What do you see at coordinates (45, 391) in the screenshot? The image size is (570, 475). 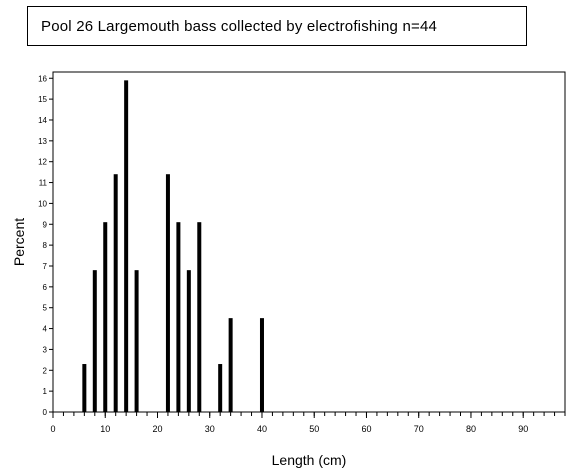 I see `y-tick-label: 1` at bounding box center [45, 391].